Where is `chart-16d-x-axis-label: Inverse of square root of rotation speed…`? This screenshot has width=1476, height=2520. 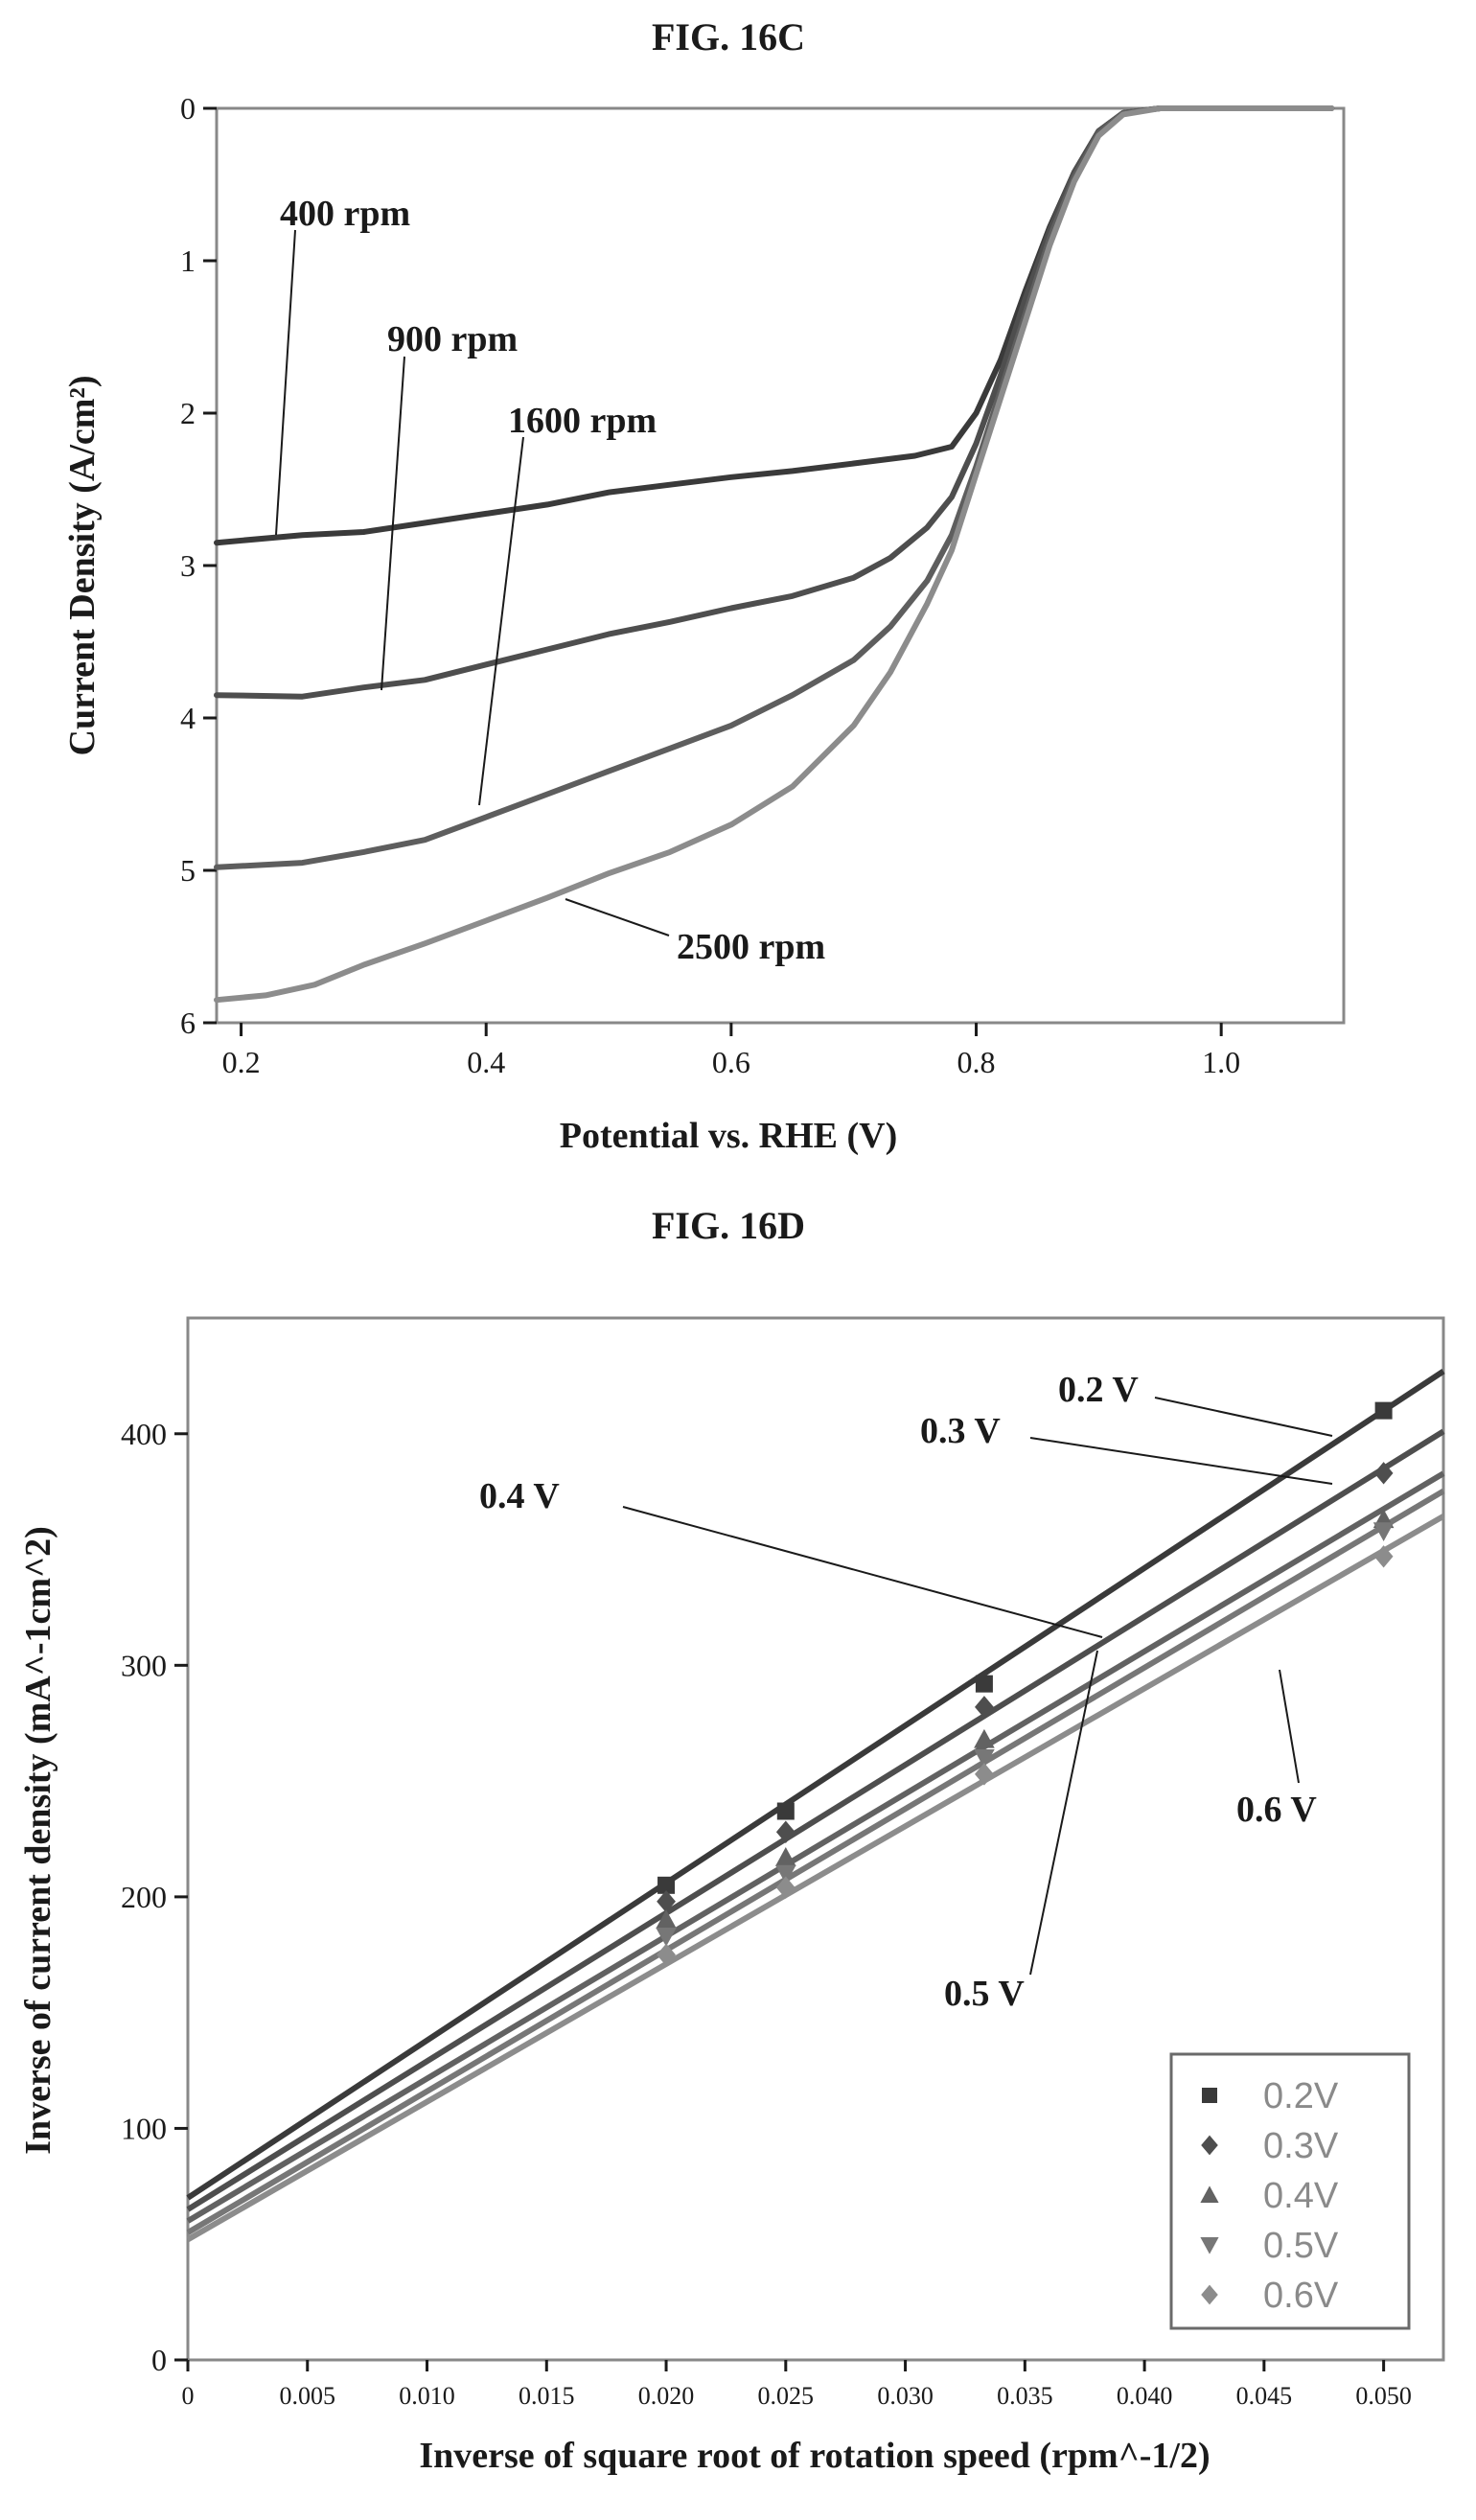 chart-16d-x-axis-label: Inverse of square root of rotation speed… is located at coordinates (814, 2456).